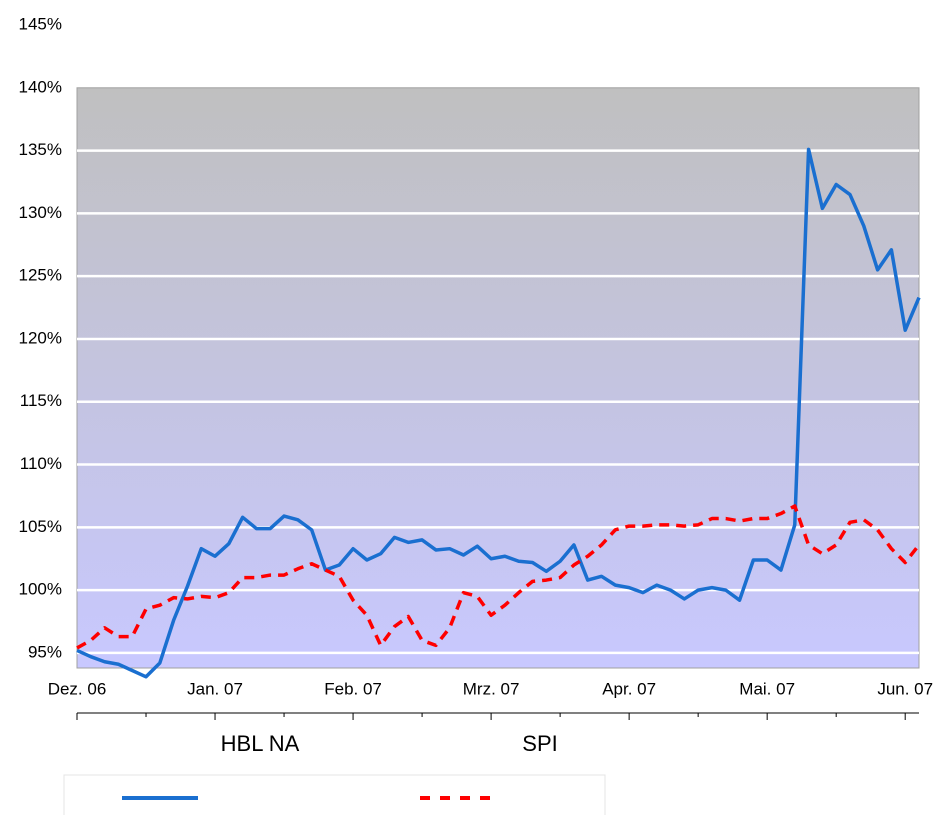  What do you see at coordinates (40, 149) in the screenshot?
I see `y-tick-label: 135%` at bounding box center [40, 149].